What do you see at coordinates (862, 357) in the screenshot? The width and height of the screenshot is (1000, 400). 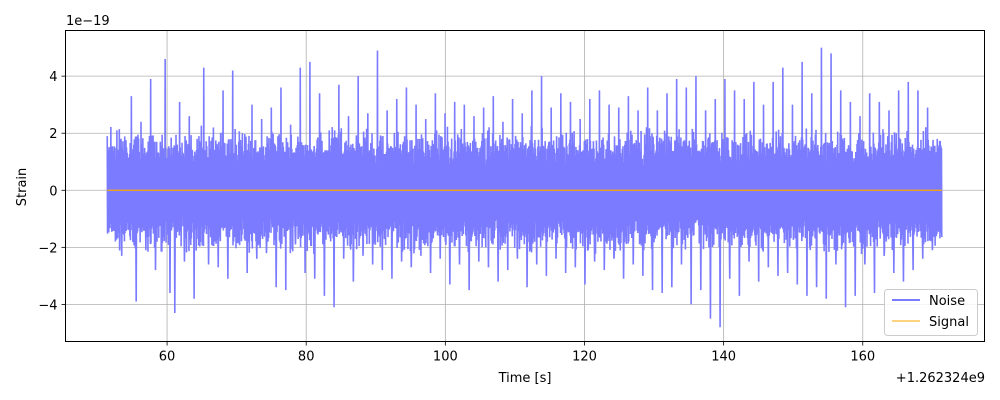 I see `x-tick-label: 160` at bounding box center [862, 357].